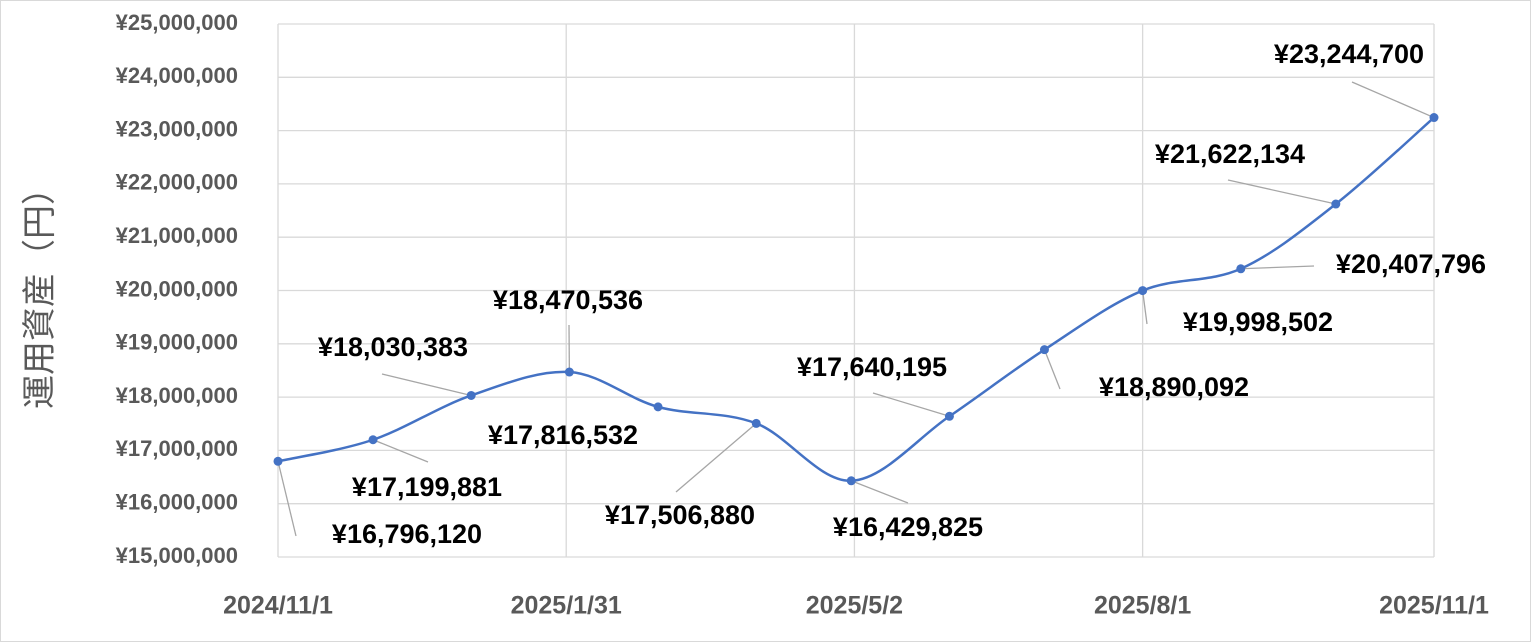 The image size is (1531, 642). What do you see at coordinates (177, 395) in the screenshot?
I see `y-tick-label: ¥18,000,000` at bounding box center [177, 395].